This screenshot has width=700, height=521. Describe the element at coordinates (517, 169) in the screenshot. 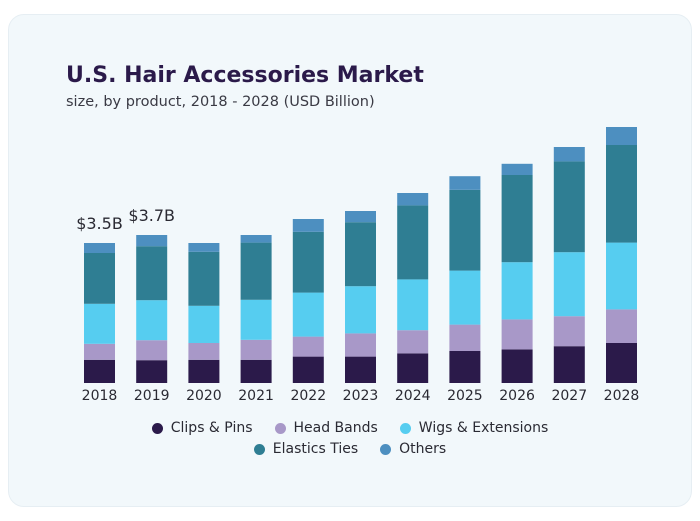

I see `bar-2026-others` at that location.